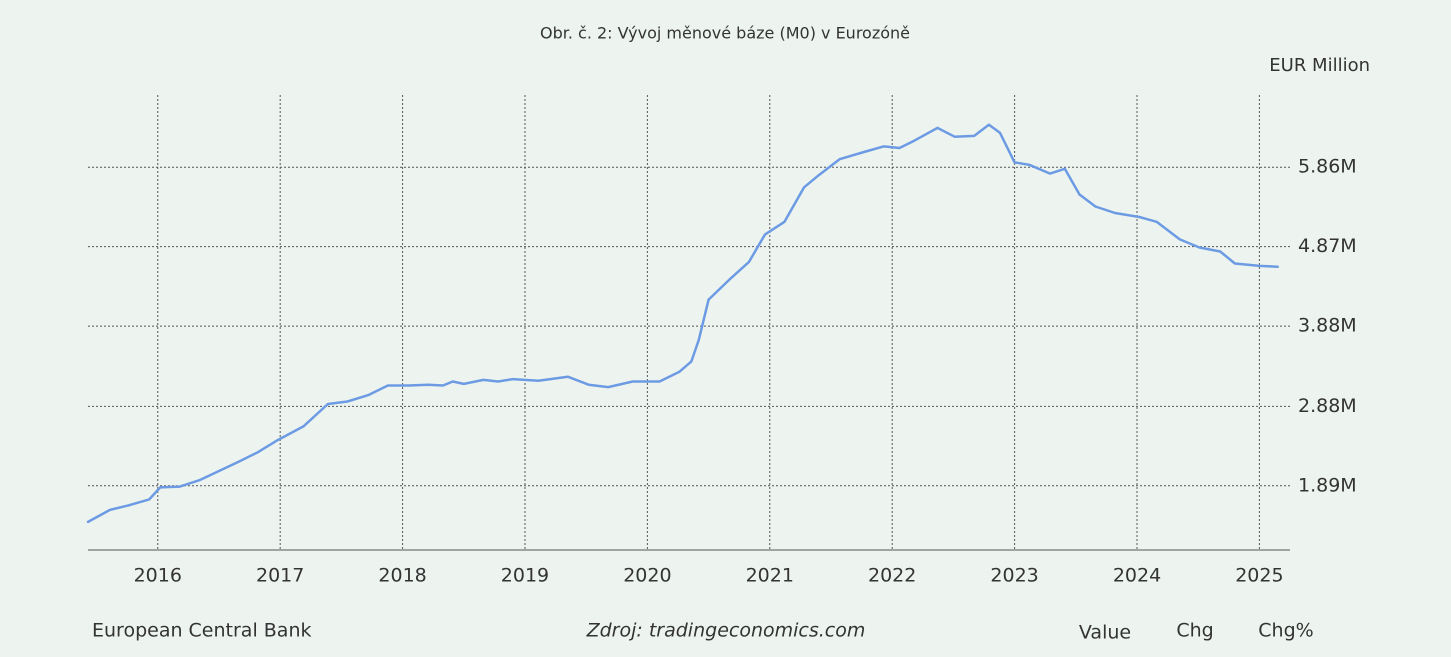 The image size is (1451, 657). Describe the element at coordinates (1014, 576) in the screenshot. I see `x-tick-label: 2023` at that location.